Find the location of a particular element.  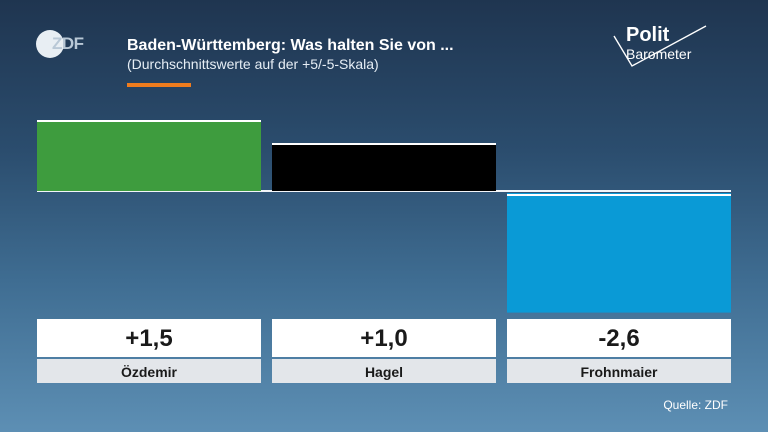

zdf-logo-circle is located at coordinates (50, 44).